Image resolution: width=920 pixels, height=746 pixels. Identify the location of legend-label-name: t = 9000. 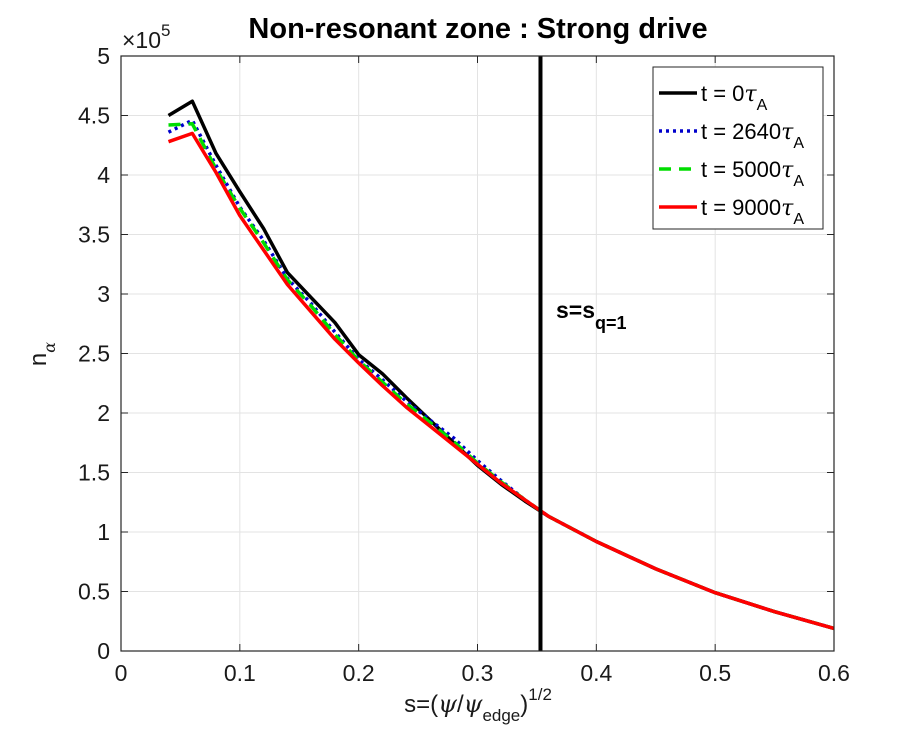
(741, 207).